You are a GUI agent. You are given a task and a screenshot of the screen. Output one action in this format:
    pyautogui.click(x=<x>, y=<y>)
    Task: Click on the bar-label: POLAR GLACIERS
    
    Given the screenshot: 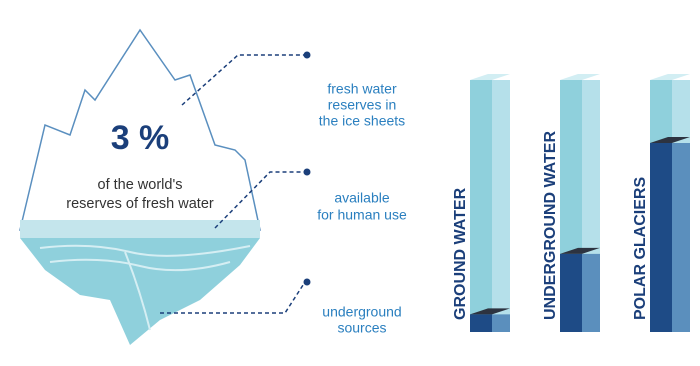 What is the action you would take?
    pyautogui.click(x=640, y=248)
    